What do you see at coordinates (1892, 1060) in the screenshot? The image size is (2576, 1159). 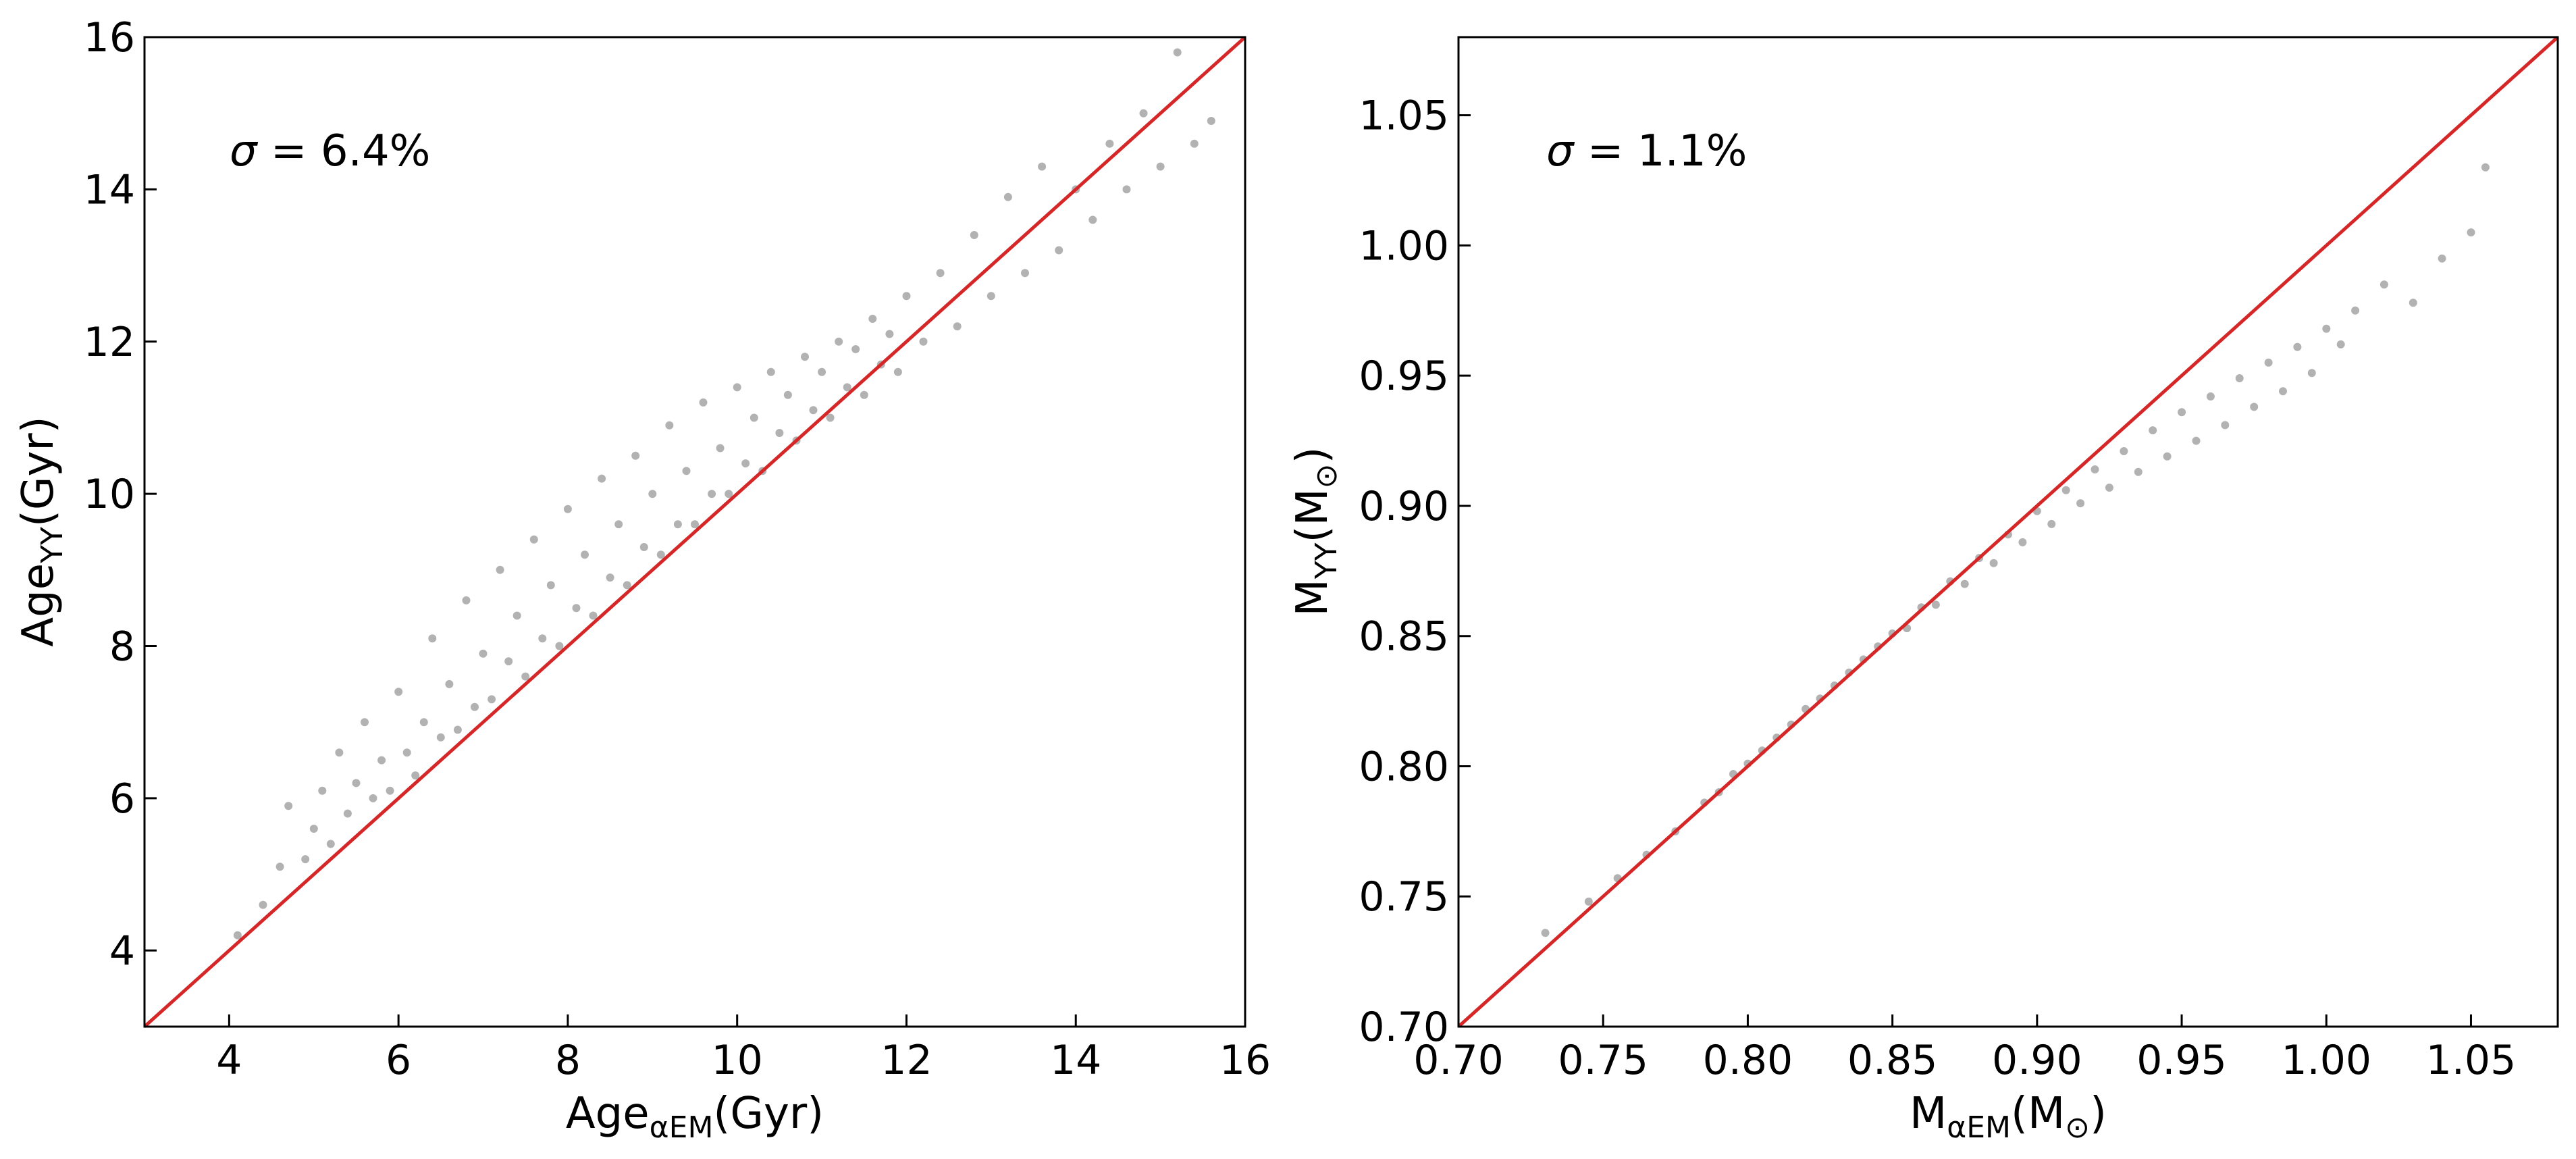 I see `right-x-tick-label: 0.85` at bounding box center [1892, 1060].